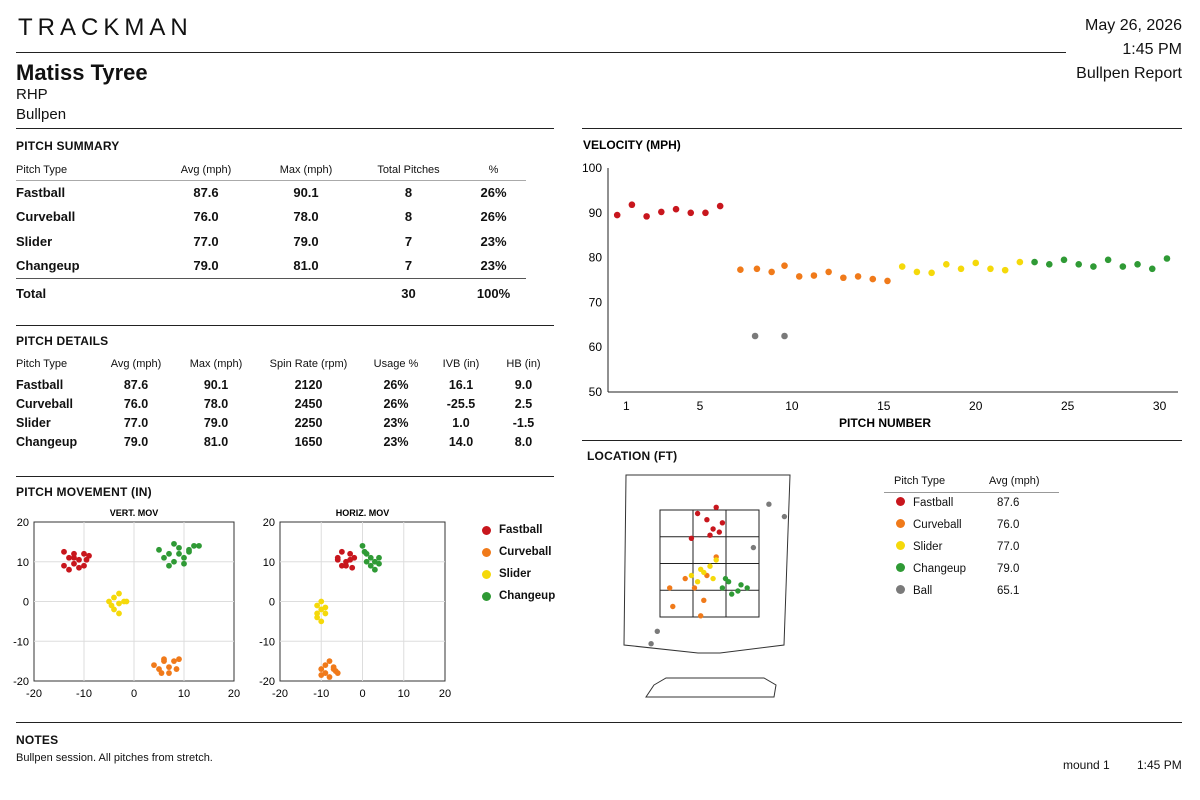 This screenshot has height=800, width=1200. What do you see at coordinates (596, 302) in the screenshot?
I see `y-tick-label: 70` at bounding box center [596, 302].